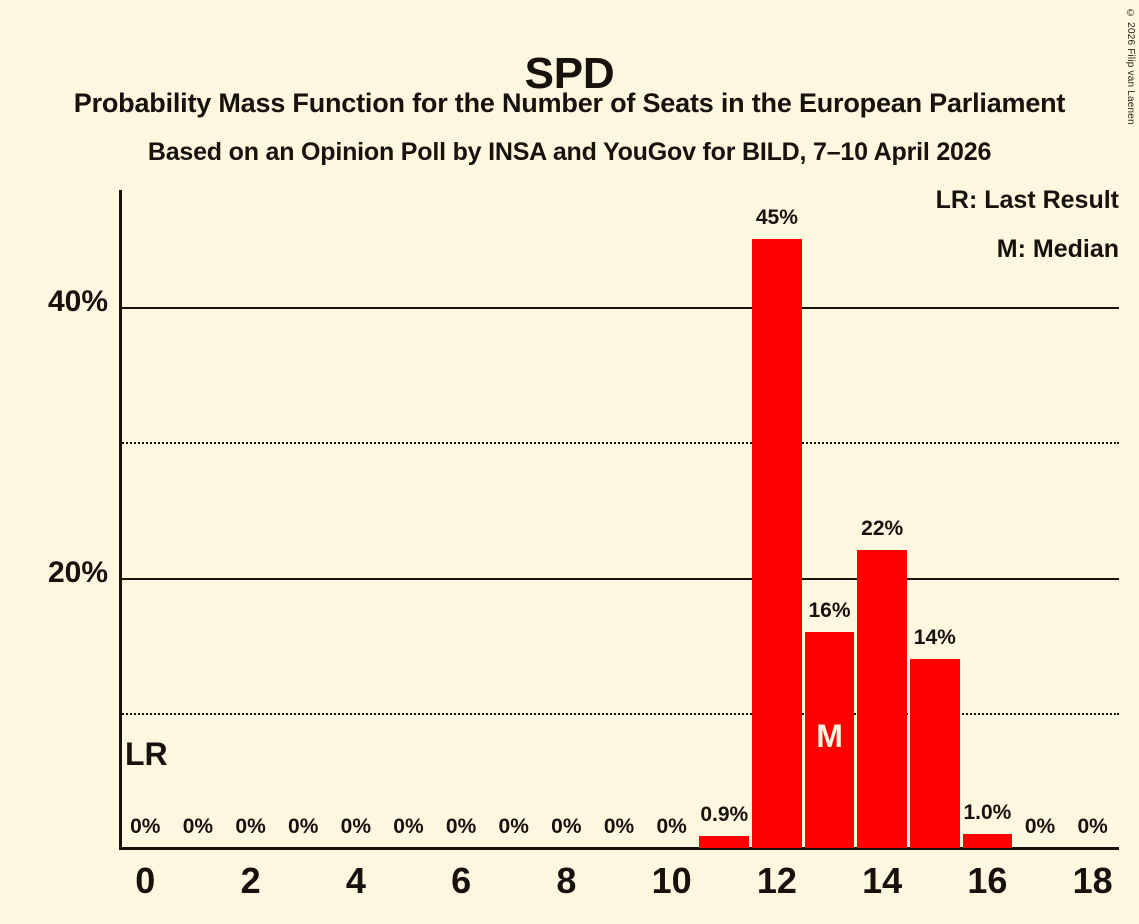 This screenshot has height=924, width=1139. I want to click on x-tick-label-4: 4, so click(355, 880).